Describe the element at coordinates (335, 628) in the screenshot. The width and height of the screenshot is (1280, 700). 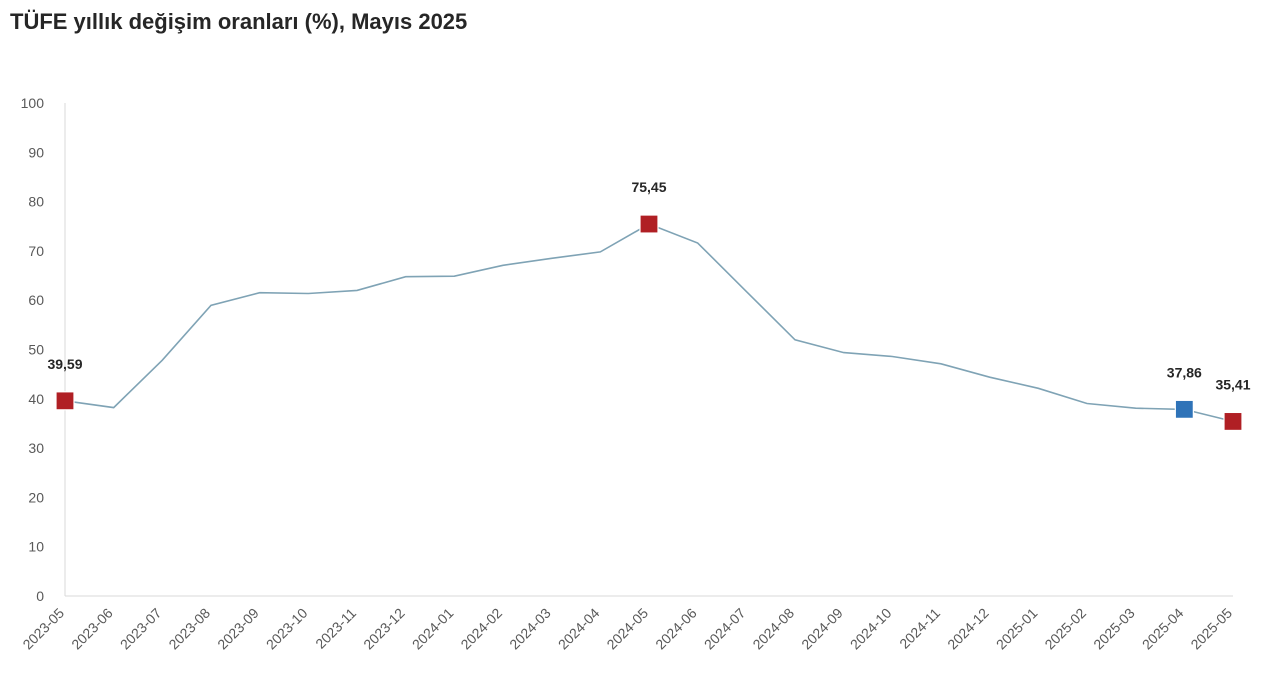
I see `x-tick-label: 2023-11` at that location.